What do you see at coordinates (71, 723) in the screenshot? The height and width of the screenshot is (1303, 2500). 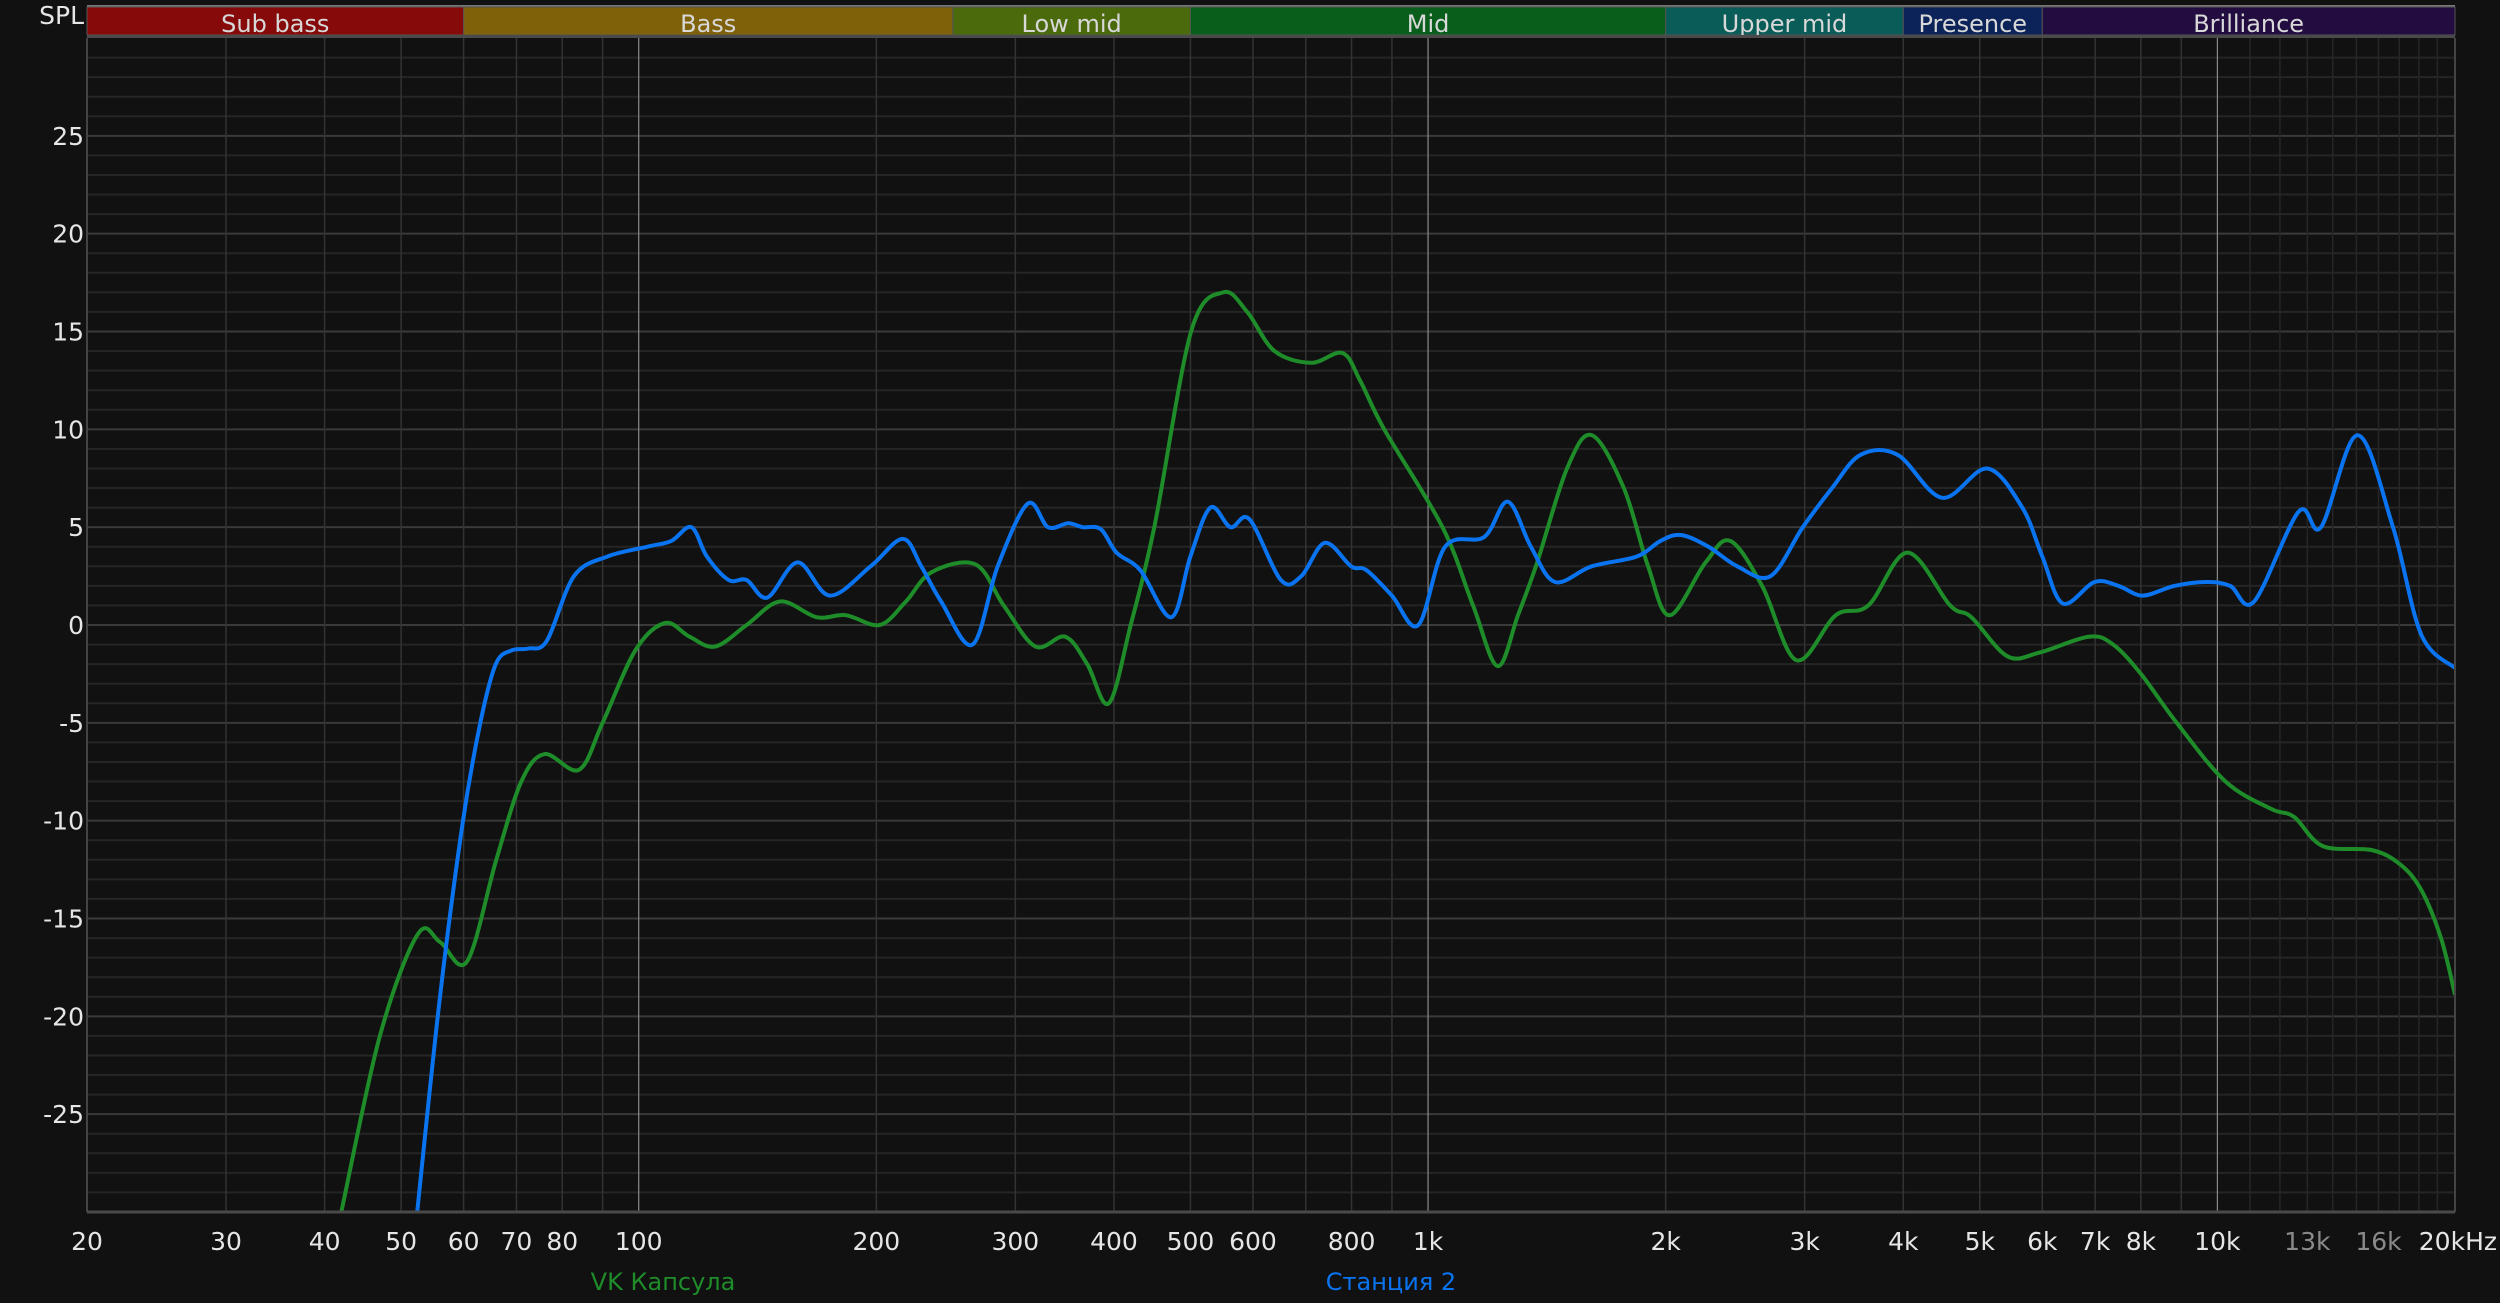 I see `y-tick-label: -5` at bounding box center [71, 723].